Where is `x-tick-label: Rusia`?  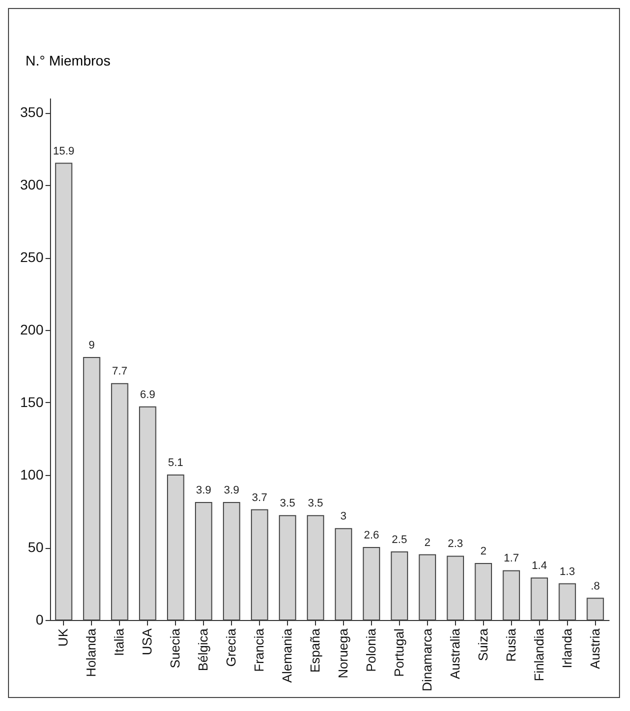
x-tick-label: Rusia is located at coordinates (510, 645).